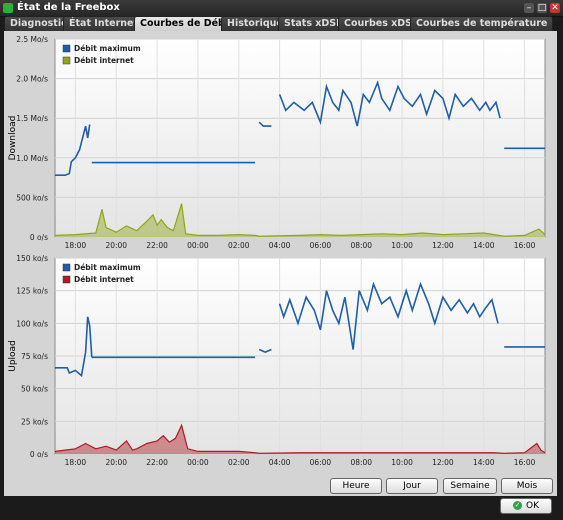 This screenshot has height=520, width=563. What do you see at coordinates (555, 8) in the screenshot?
I see `close-icon: ✕` at bounding box center [555, 8].